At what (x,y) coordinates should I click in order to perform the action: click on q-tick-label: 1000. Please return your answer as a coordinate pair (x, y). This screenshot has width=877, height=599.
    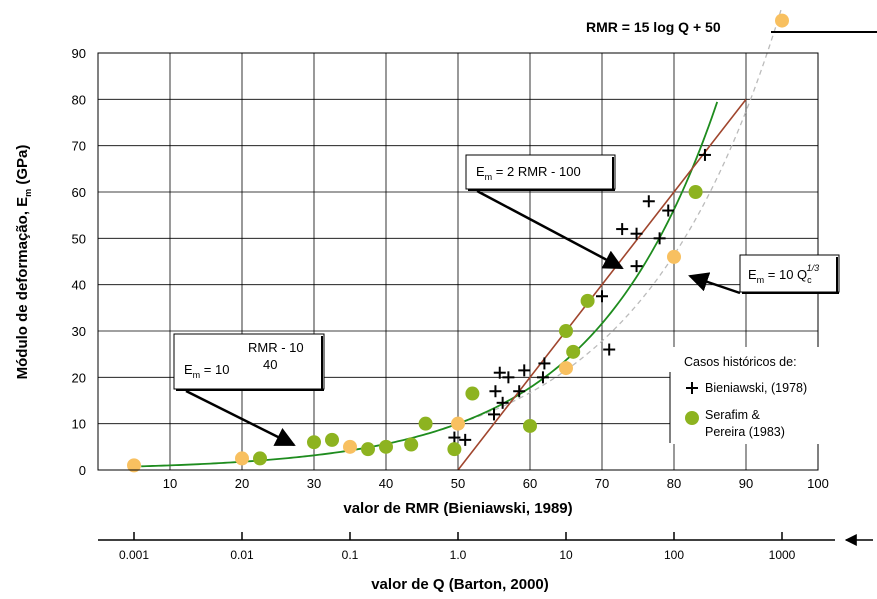
    Looking at the image, I should click on (782, 555).